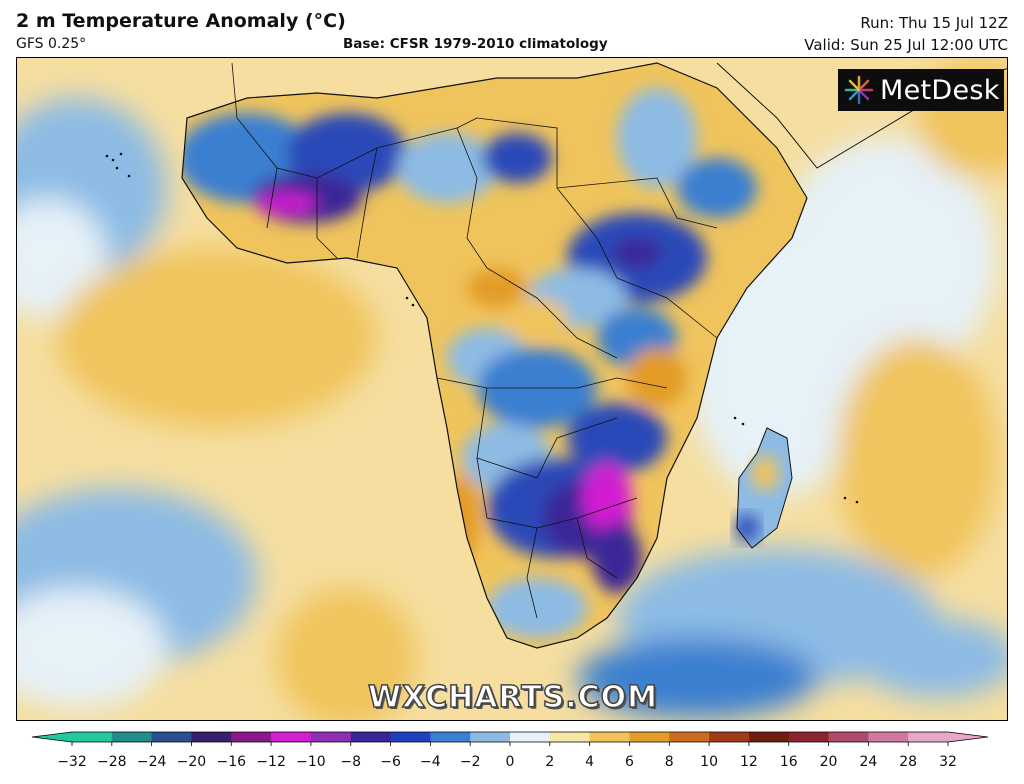 The width and height of the screenshot is (1024, 784). I want to click on colorbar-tick-label: 2, so click(549, 762).